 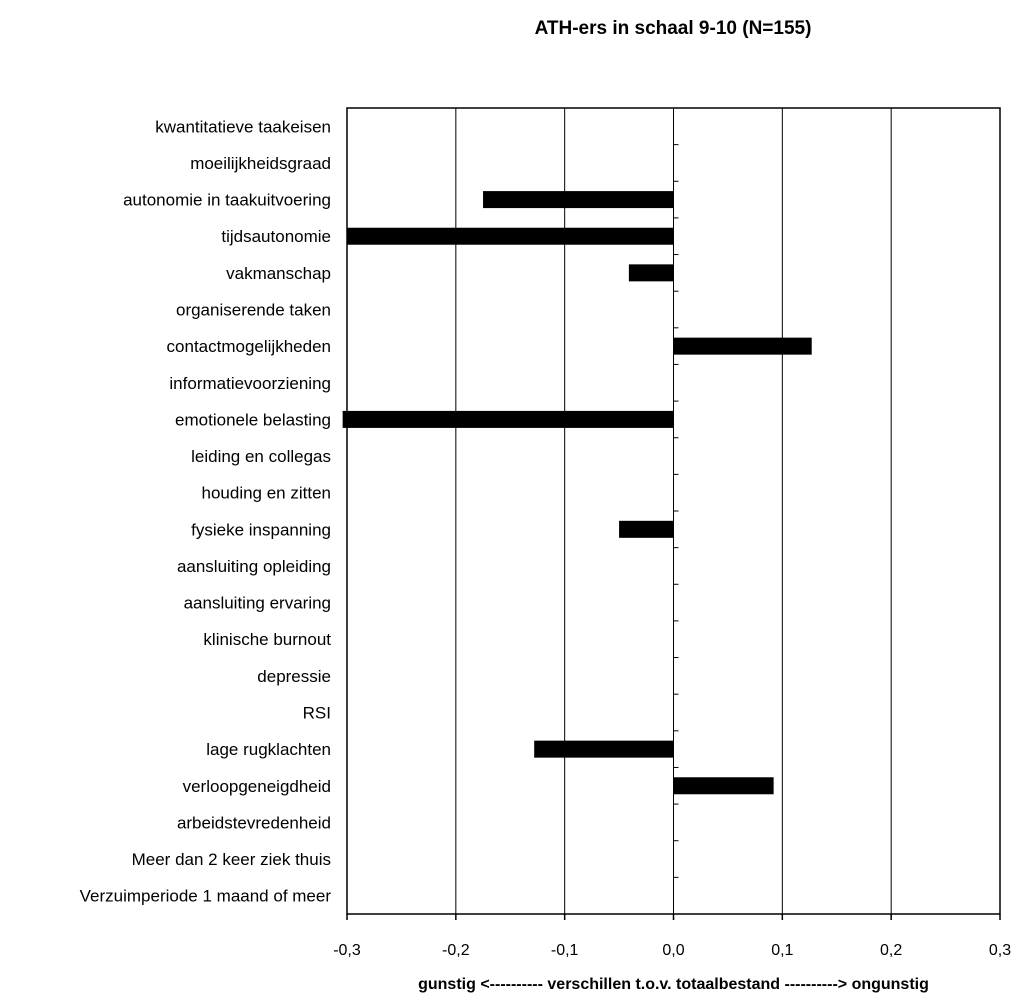 I want to click on category-label: informatievoorziening, so click(x=250, y=383).